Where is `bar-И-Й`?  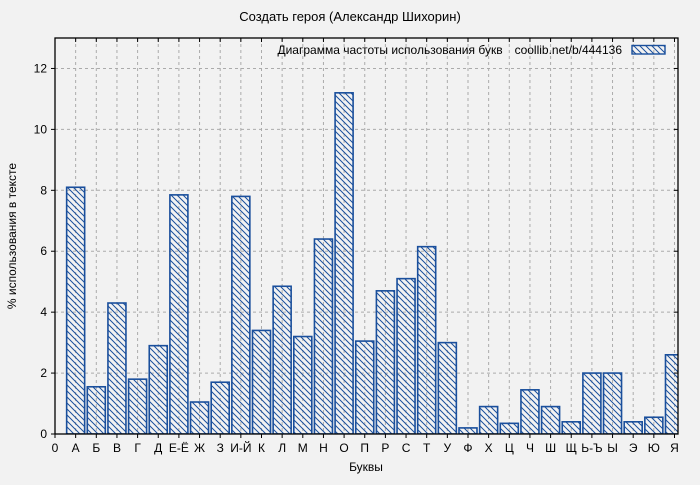 bar-И-Й is located at coordinates (241, 314).